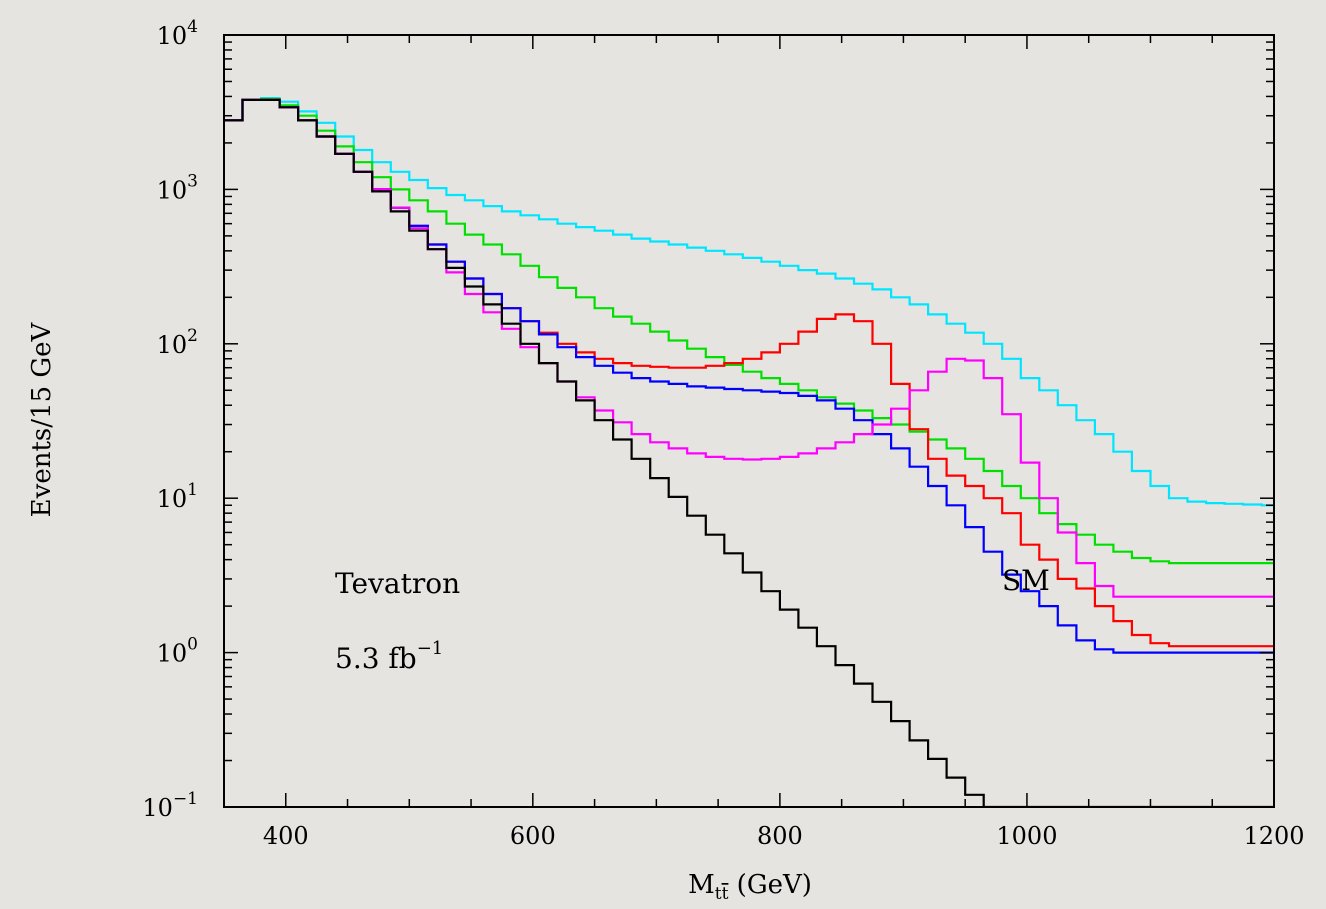  What do you see at coordinates (286, 836) in the screenshot?
I see `x-tick-label: 400` at bounding box center [286, 836].